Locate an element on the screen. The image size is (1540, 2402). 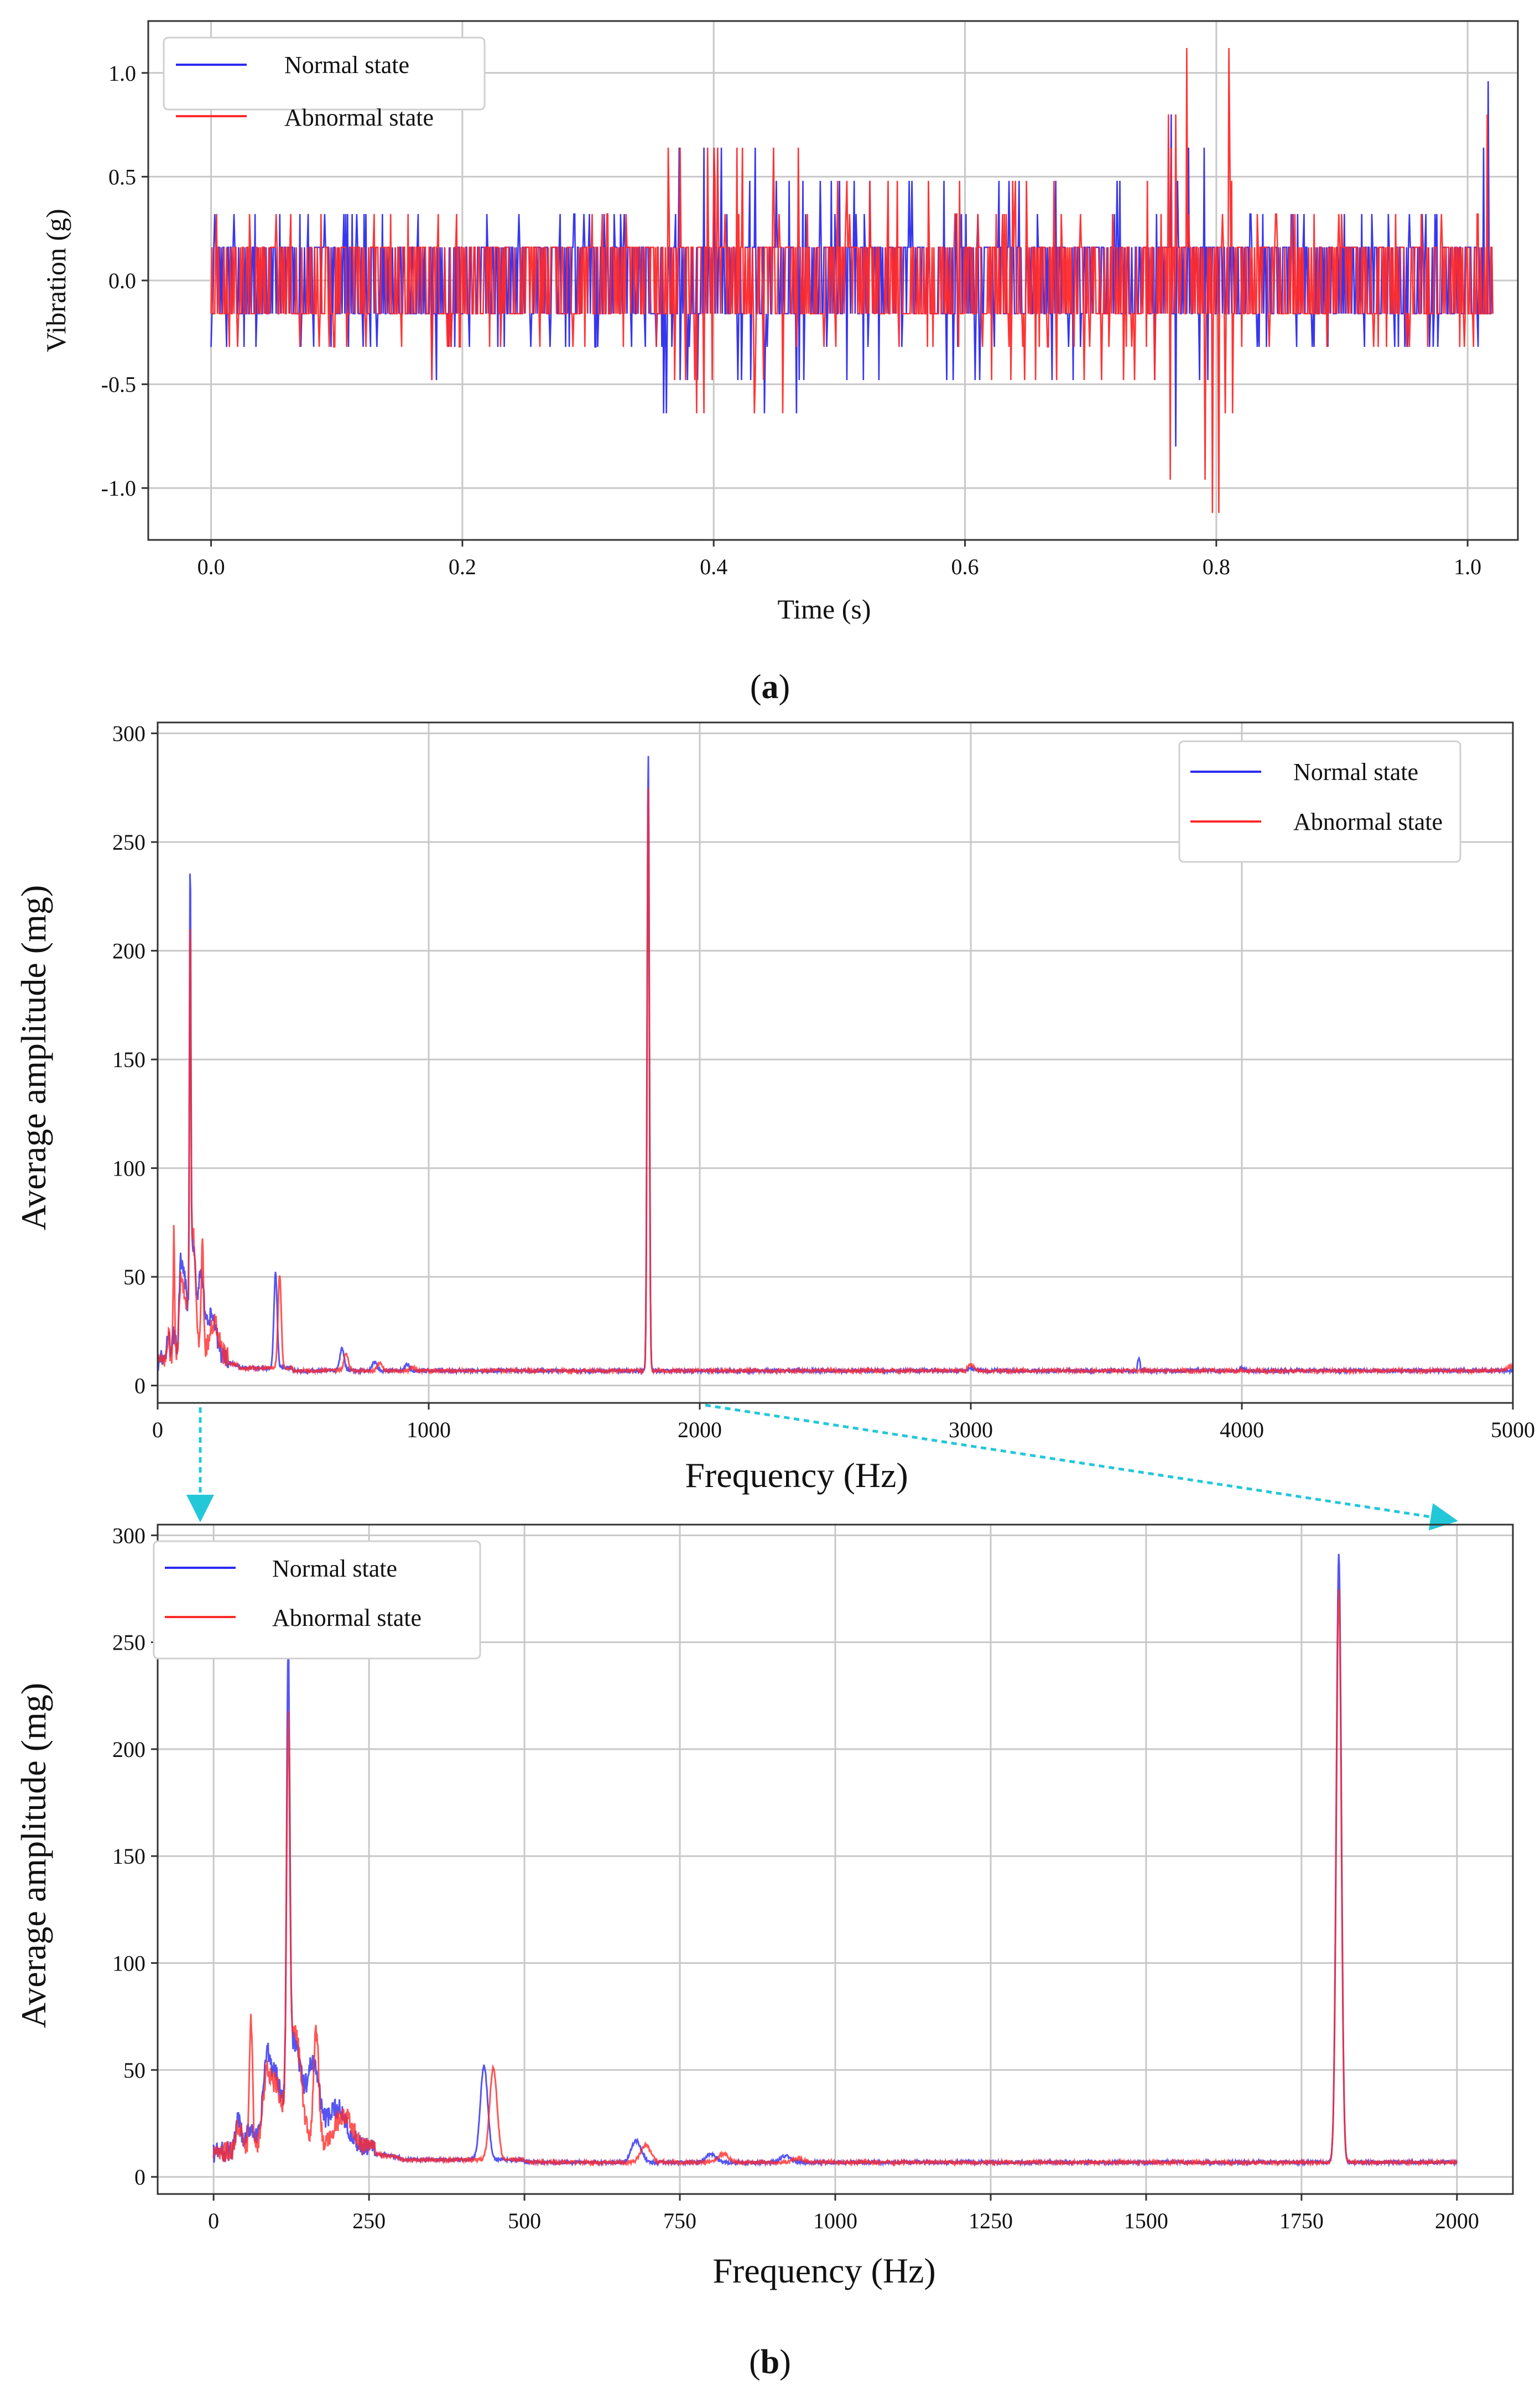
zoom-indicator-arrows is located at coordinates (822, 1467).